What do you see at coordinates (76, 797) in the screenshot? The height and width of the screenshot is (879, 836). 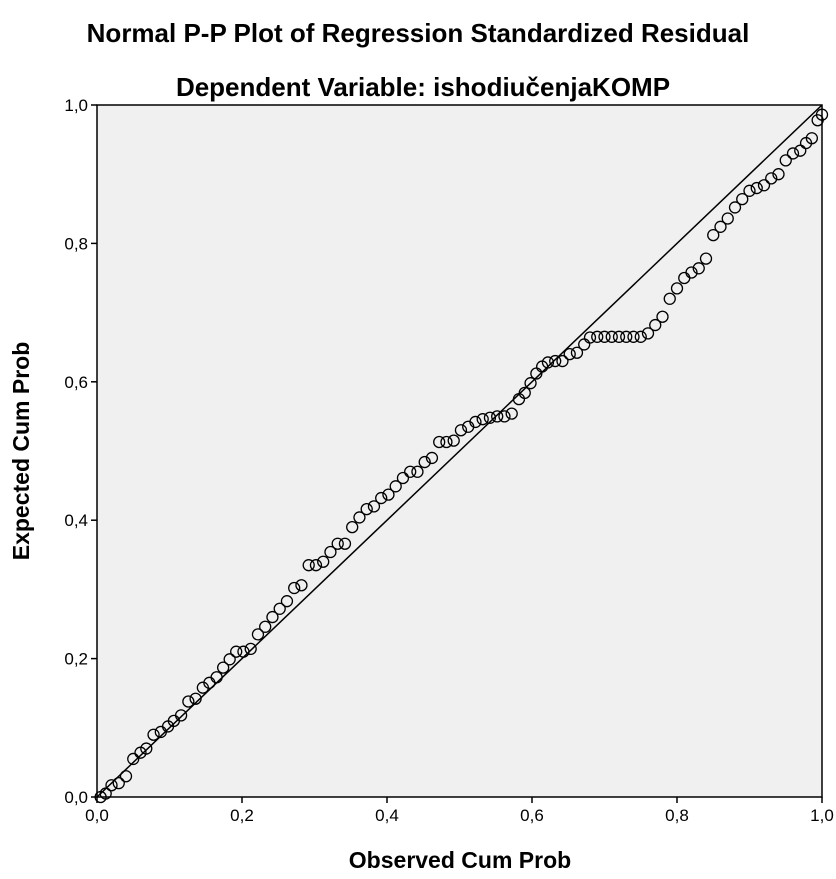 I see `y-tick-label: 0,0` at bounding box center [76, 797].